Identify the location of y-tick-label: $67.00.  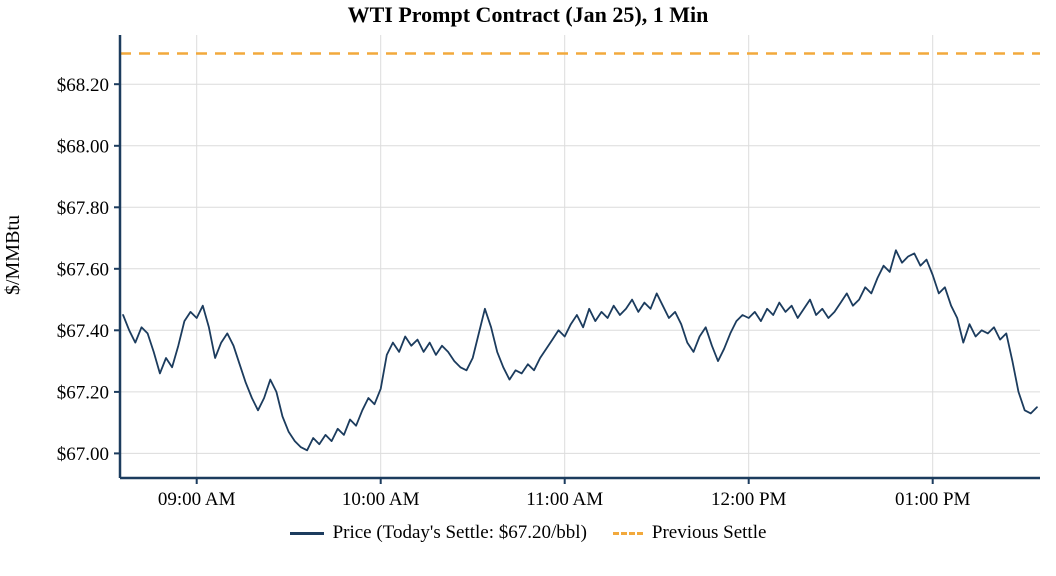
(83, 454).